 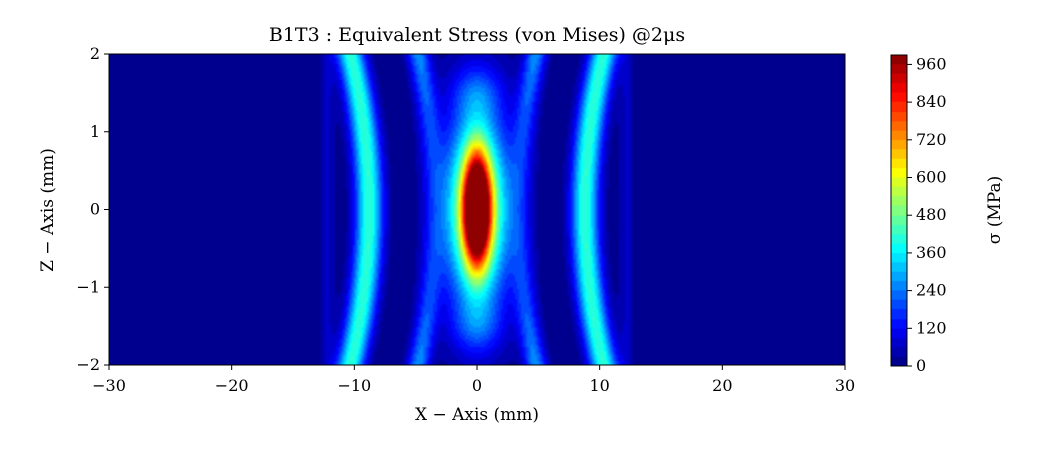 What do you see at coordinates (931, 290) in the screenshot?
I see `colorbar-tick-label: 240` at bounding box center [931, 290].